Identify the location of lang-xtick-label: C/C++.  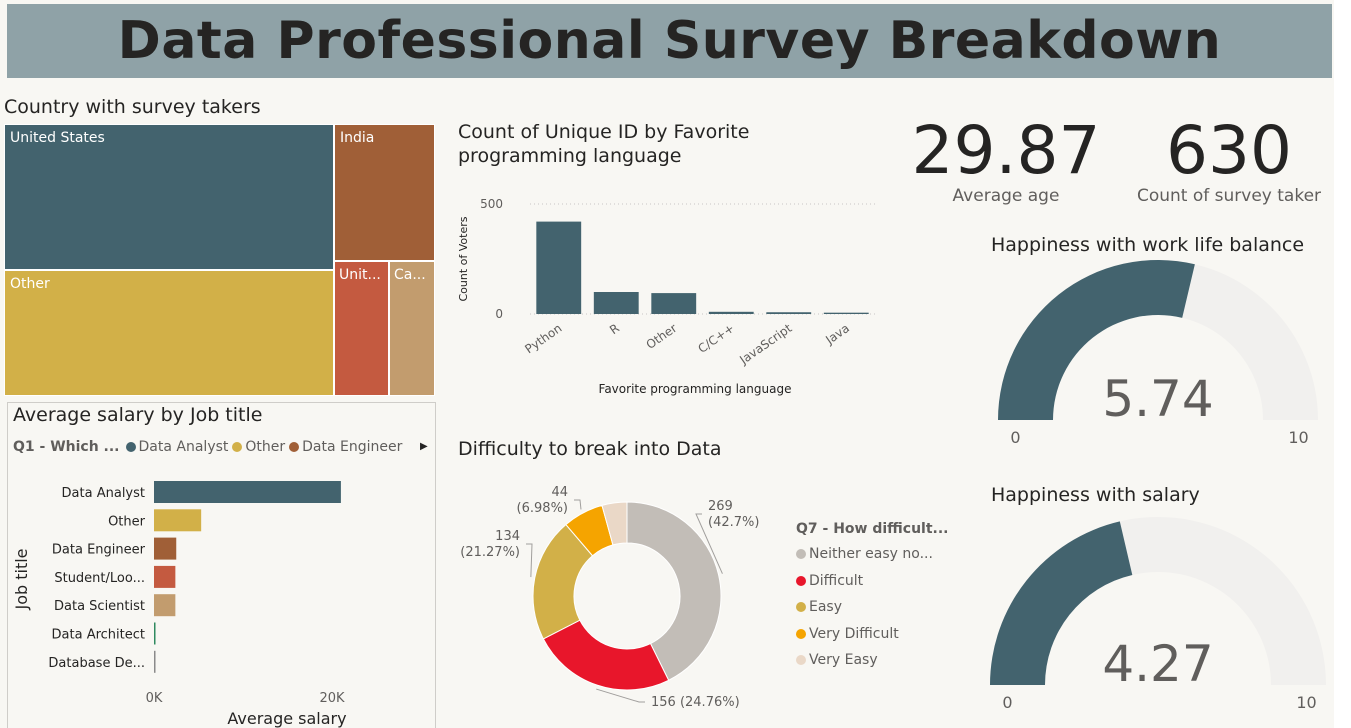
(716, 338).